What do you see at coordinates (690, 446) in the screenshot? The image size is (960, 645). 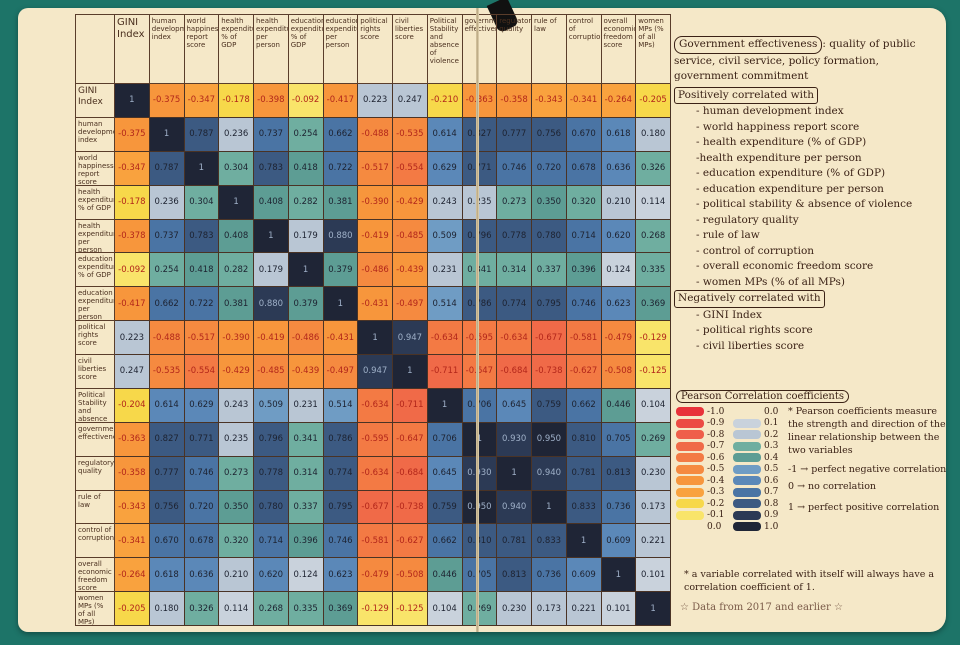 I see `legend-swatch-negative` at bounding box center [690, 446].